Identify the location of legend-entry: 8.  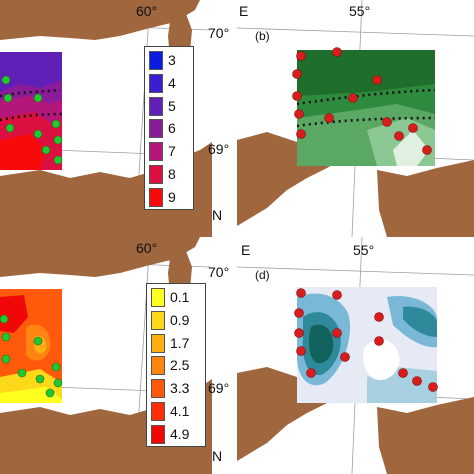
(169, 174).